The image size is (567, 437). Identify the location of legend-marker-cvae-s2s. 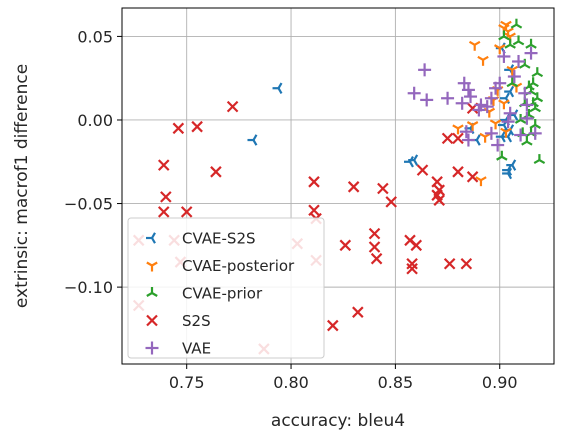
(151, 238).